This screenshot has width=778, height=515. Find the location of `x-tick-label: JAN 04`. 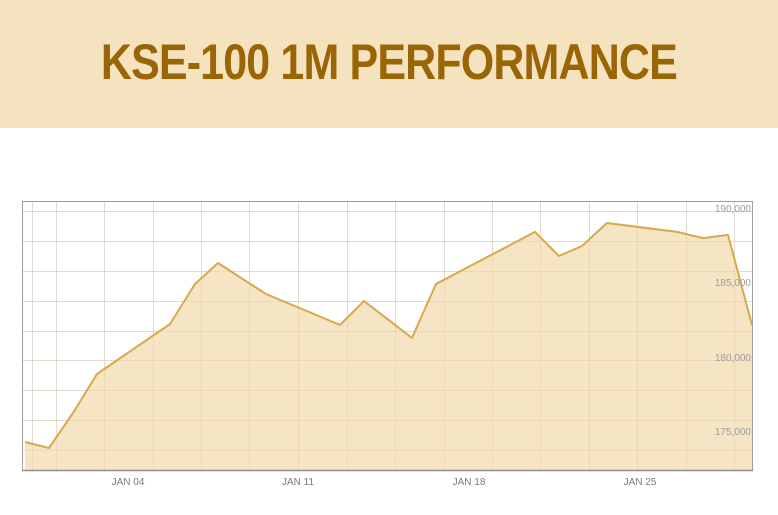

x-tick-label: JAN 04 is located at coordinates (128, 482).